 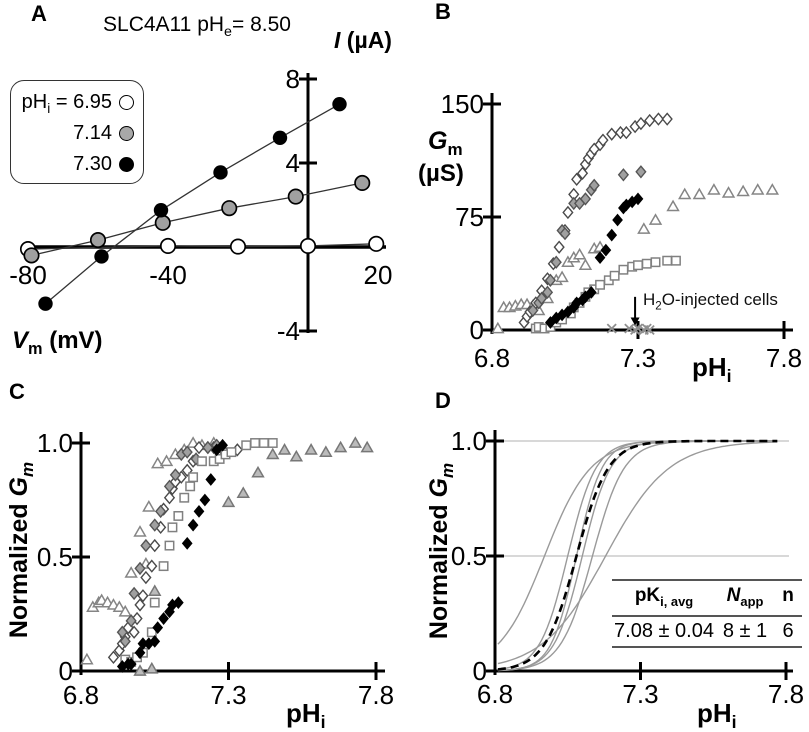 What do you see at coordinates (126, 133) in the screenshot?
I see `gray-circle-marker-icon` at bounding box center [126, 133].